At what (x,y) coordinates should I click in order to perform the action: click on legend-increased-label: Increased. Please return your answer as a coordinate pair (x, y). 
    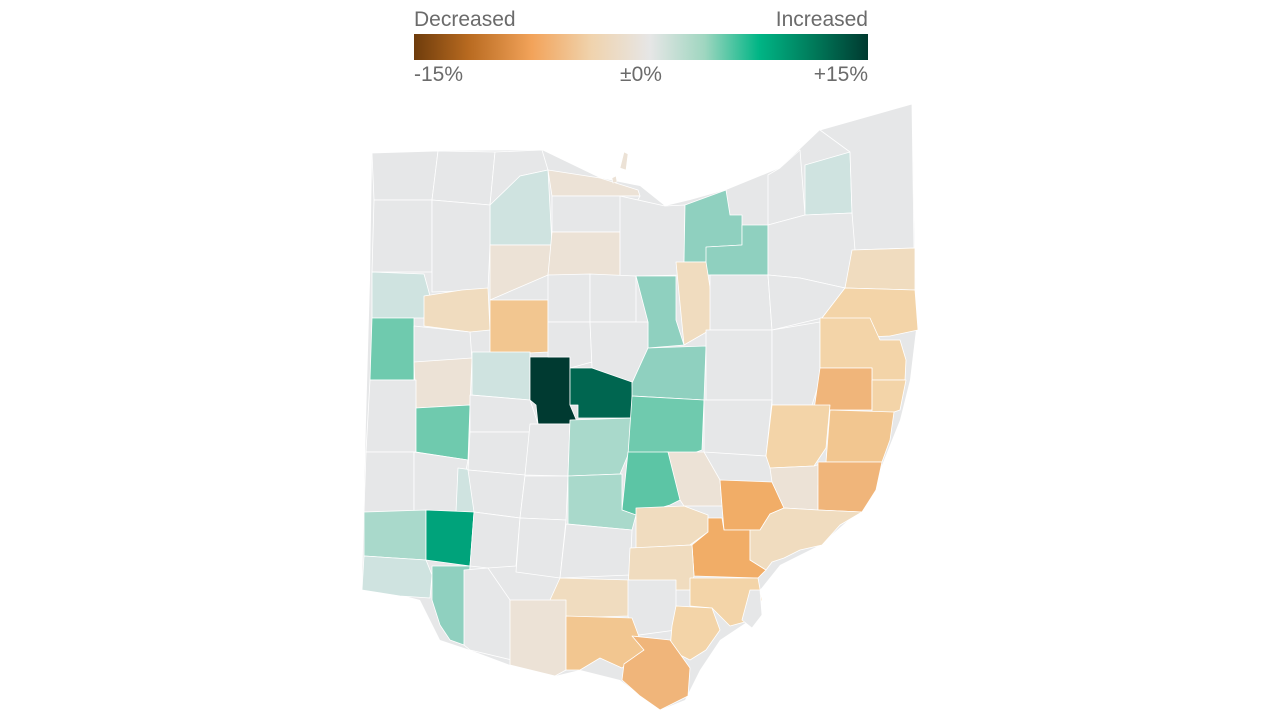
    Looking at the image, I should click on (821, 19).